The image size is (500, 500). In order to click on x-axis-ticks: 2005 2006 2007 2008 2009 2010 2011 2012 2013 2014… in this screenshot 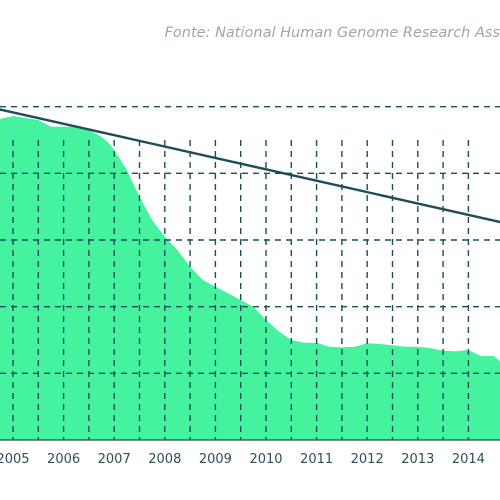, I will do `click(242, 459)`.